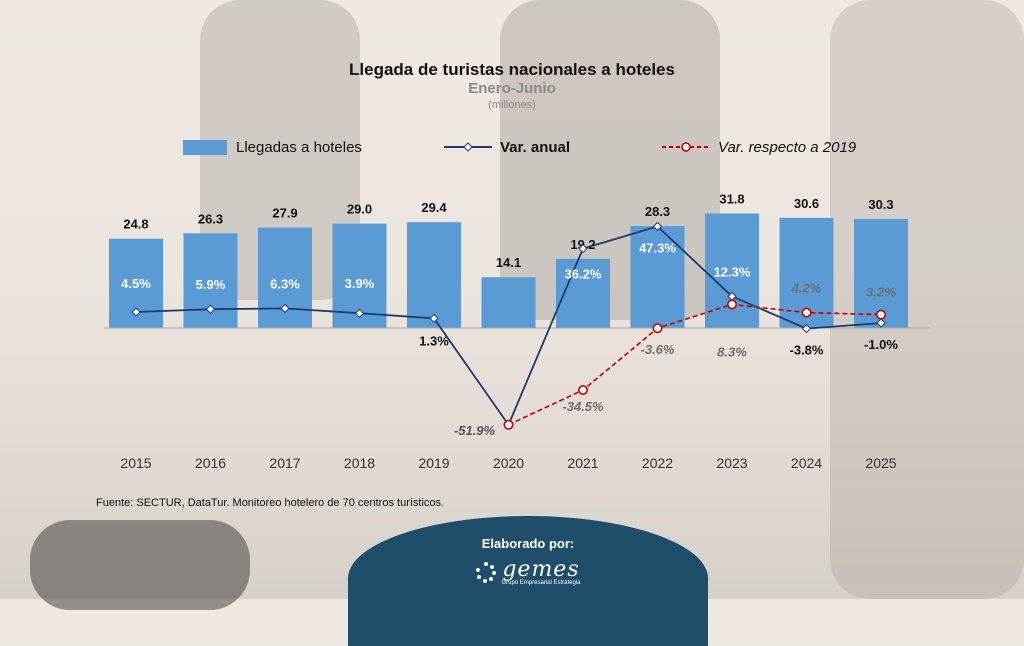 This screenshot has width=1024, height=646. Describe the element at coordinates (535, 147) in the screenshot. I see `legend-annual-label: Var. anual` at that location.